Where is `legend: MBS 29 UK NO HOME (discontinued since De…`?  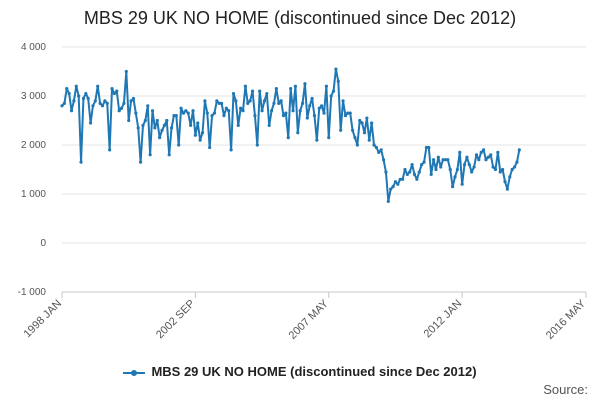 legend: MBS 29 UK NO HOME (discontinued since De… is located at coordinates (300, 371).